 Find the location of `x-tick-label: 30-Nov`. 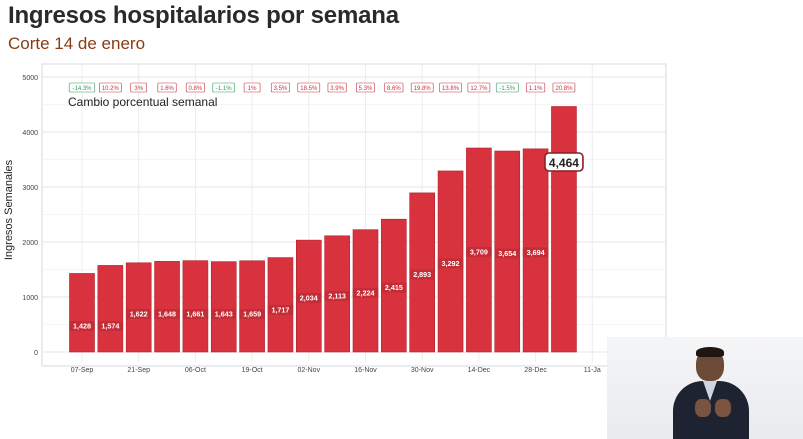

x-tick-label: 30-Nov is located at coordinates (422, 370).